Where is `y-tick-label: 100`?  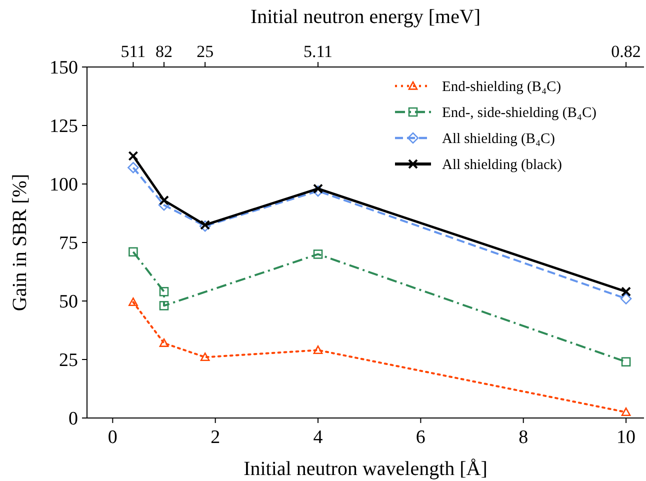 y-tick-label: 100 is located at coordinates (64, 185).